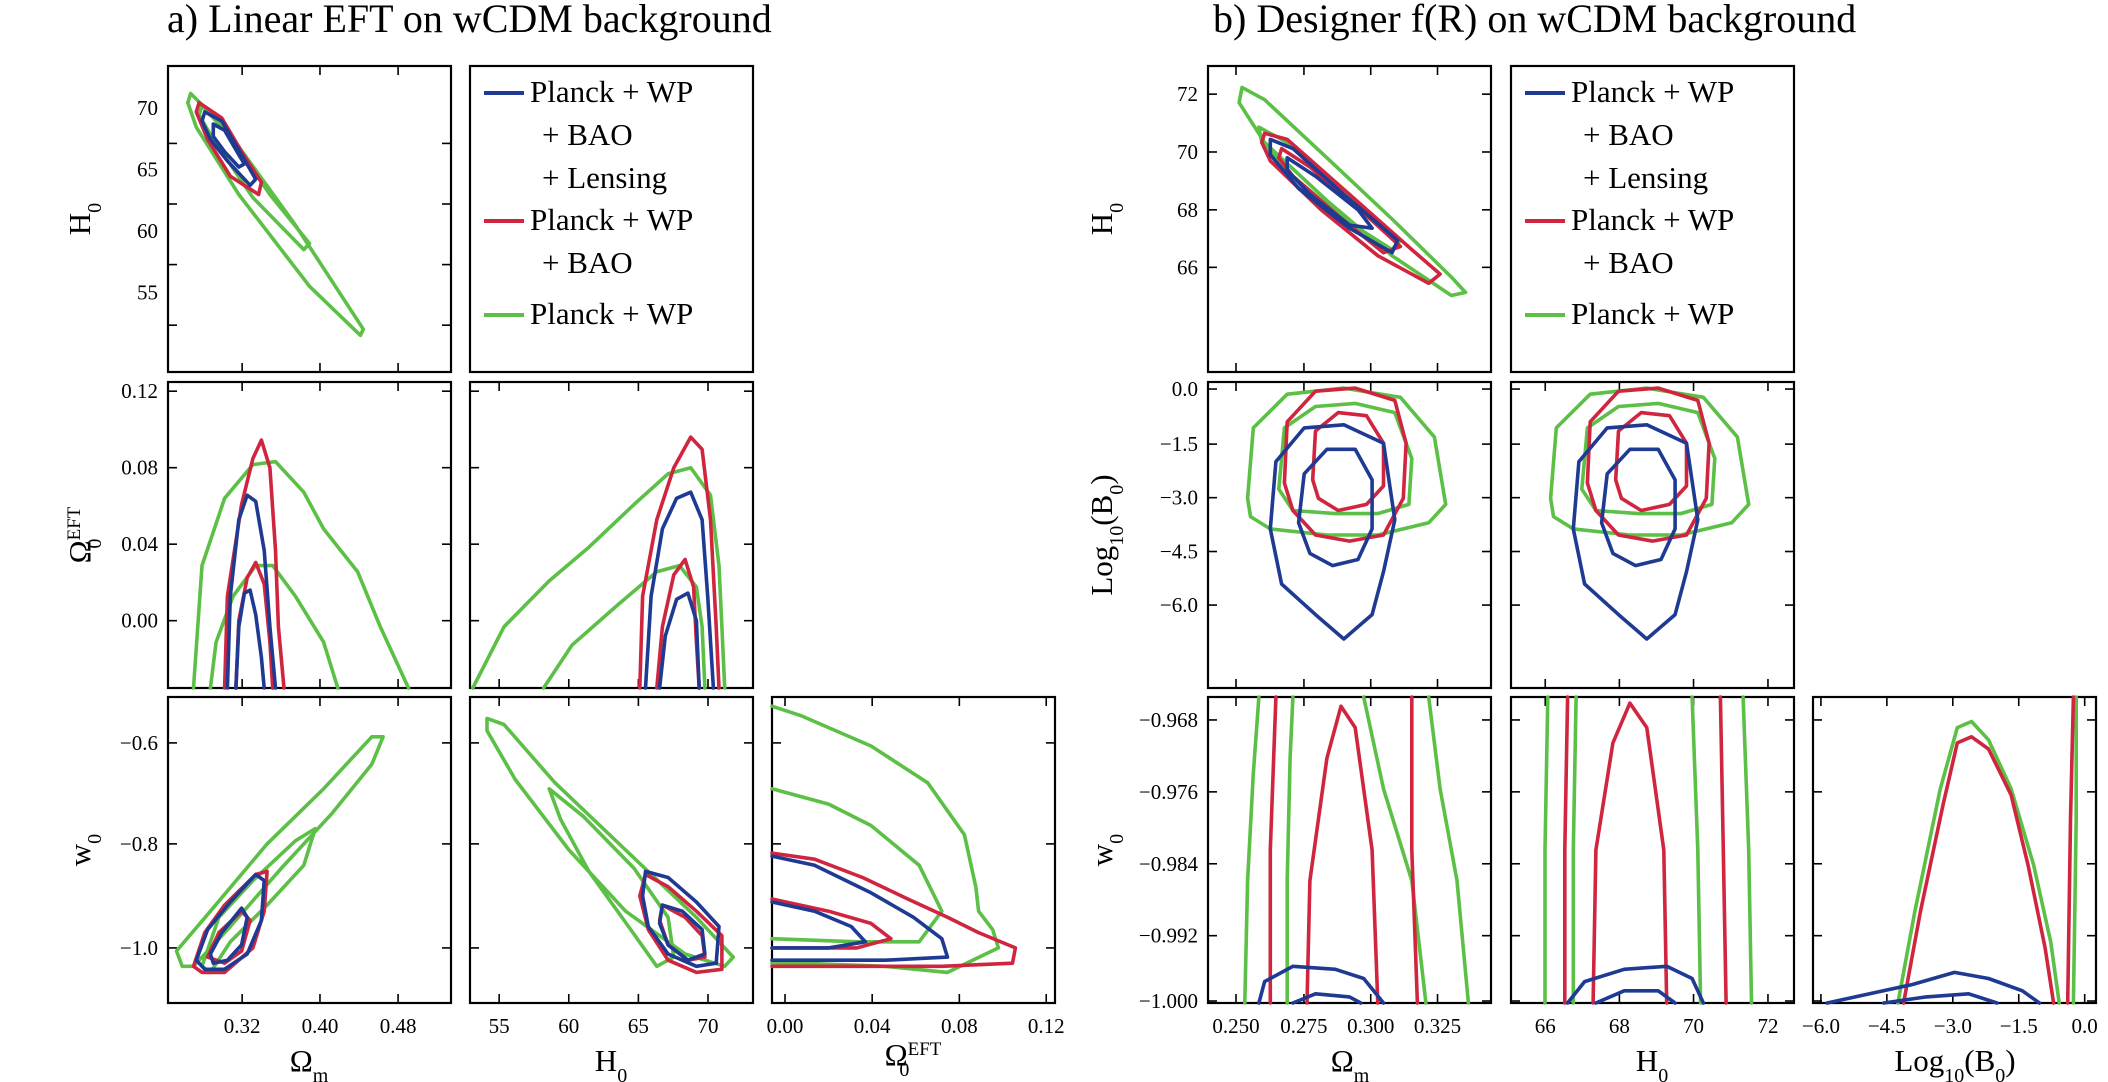 Image resolution: width=2108 pixels, height=1082 pixels. Describe the element at coordinates (604, 177) in the screenshot. I see `a-legend-entry-0-line-2: + Lensing` at that location.